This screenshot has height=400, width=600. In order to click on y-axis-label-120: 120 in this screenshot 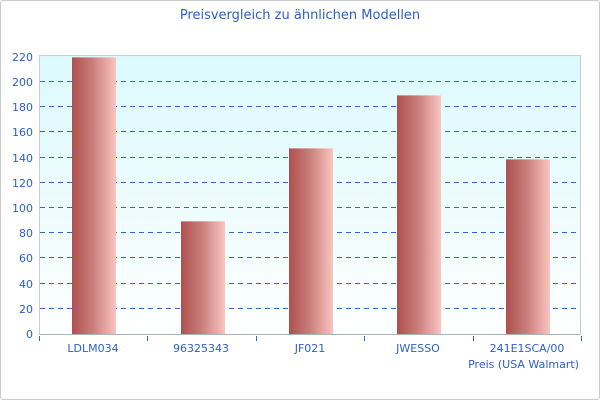, I will do `click(22, 183)`.